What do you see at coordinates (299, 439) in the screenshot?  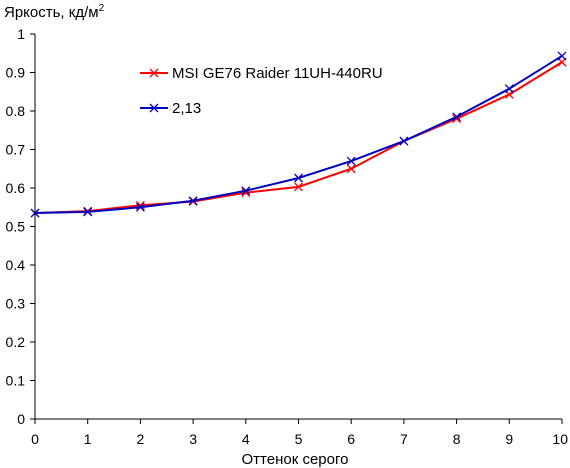 I see `x-tick-label: 5` at bounding box center [299, 439].